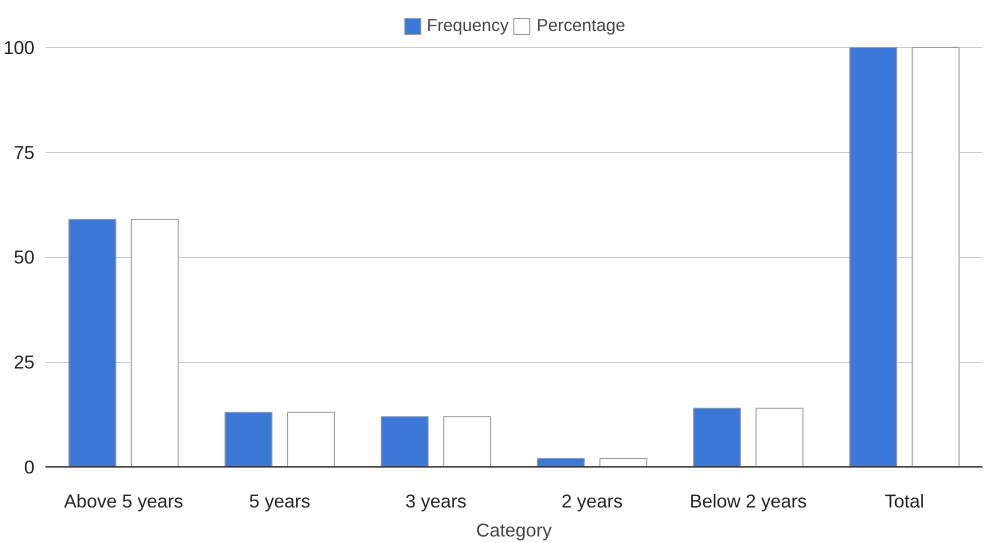 This screenshot has height=543, width=987. I want to click on y-tick-label: 100, so click(19, 47).